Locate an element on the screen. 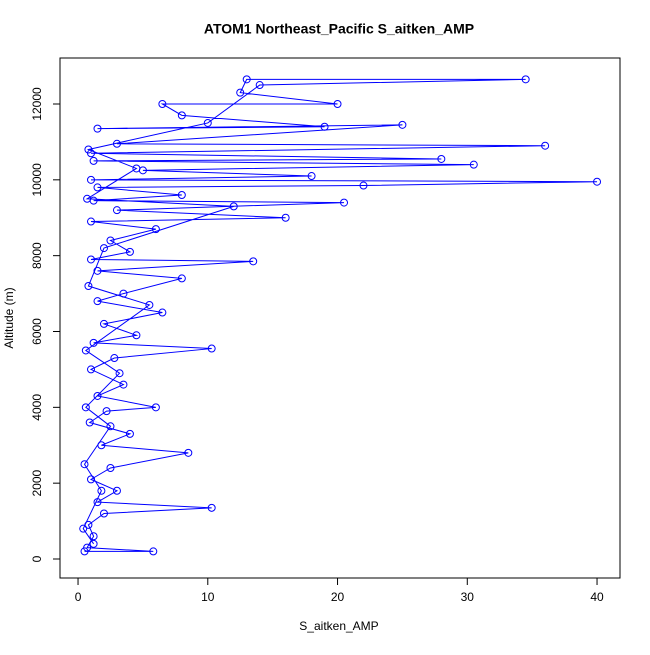 The width and height of the screenshot is (650, 655). y-tick-label: 12000 is located at coordinates (37, 104).